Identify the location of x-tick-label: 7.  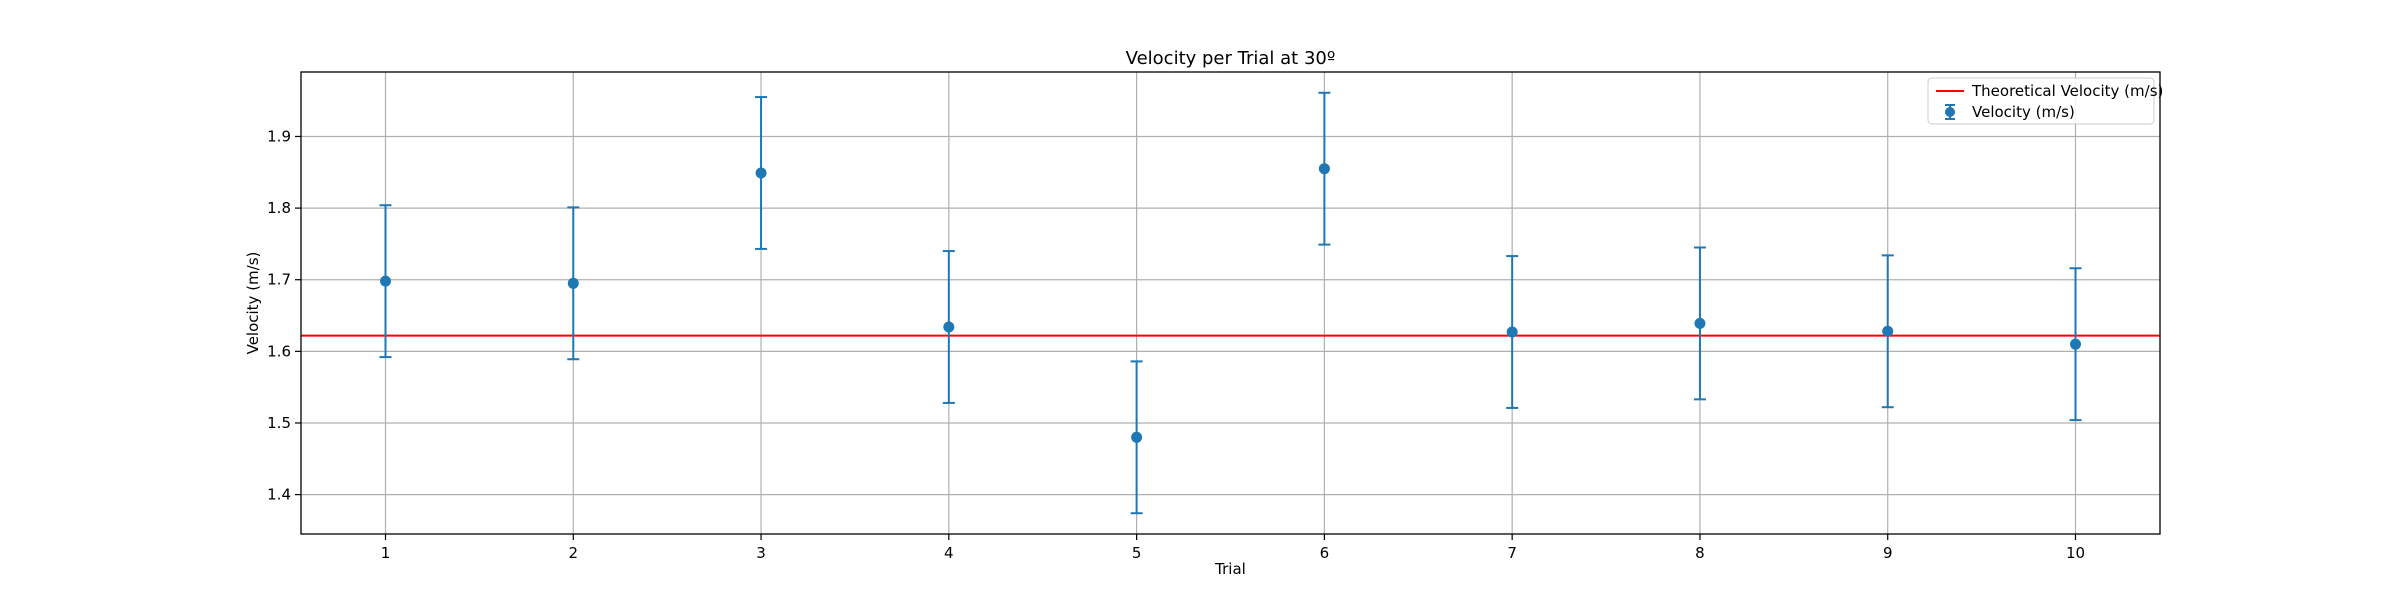
(1512, 553).